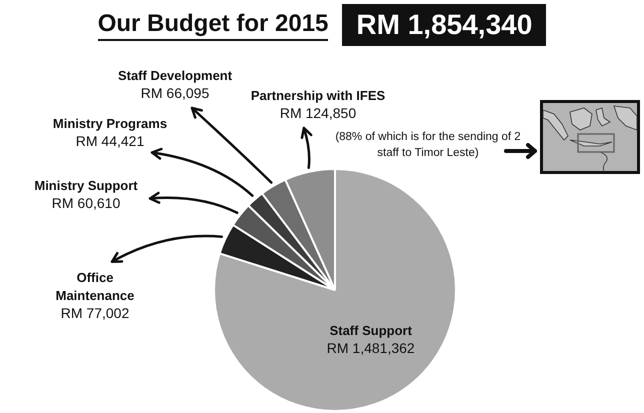 Image resolution: width=644 pixels, height=413 pixels. Describe the element at coordinates (318, 113) in the screenshot. I see `data-label: RM 124,850` at that location.